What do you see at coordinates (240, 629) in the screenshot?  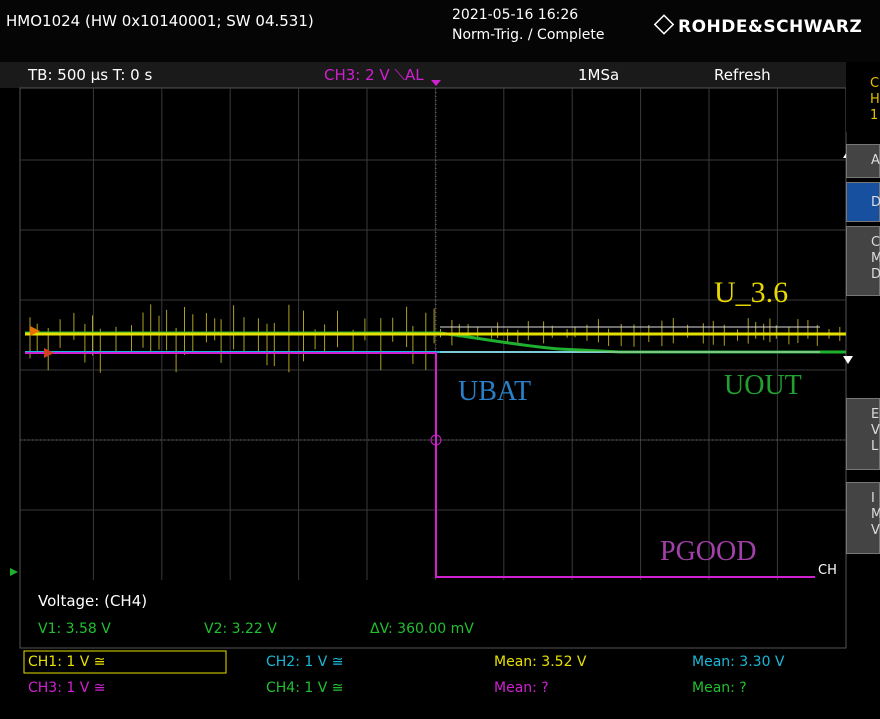 I see `measure-v2: V2: 3.22 V` at bounding box center [240, 629].